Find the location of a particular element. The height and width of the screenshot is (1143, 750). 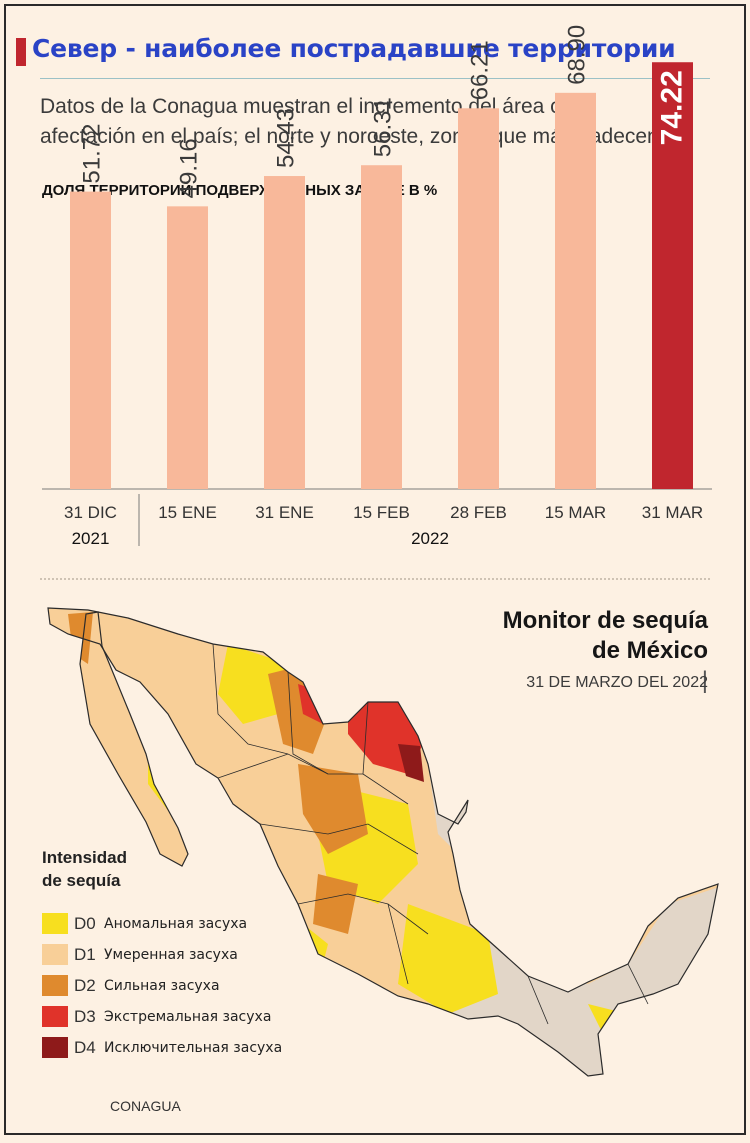

legend-item-d0: D0 Аномальная засуха is located at coordinates (162, 923).